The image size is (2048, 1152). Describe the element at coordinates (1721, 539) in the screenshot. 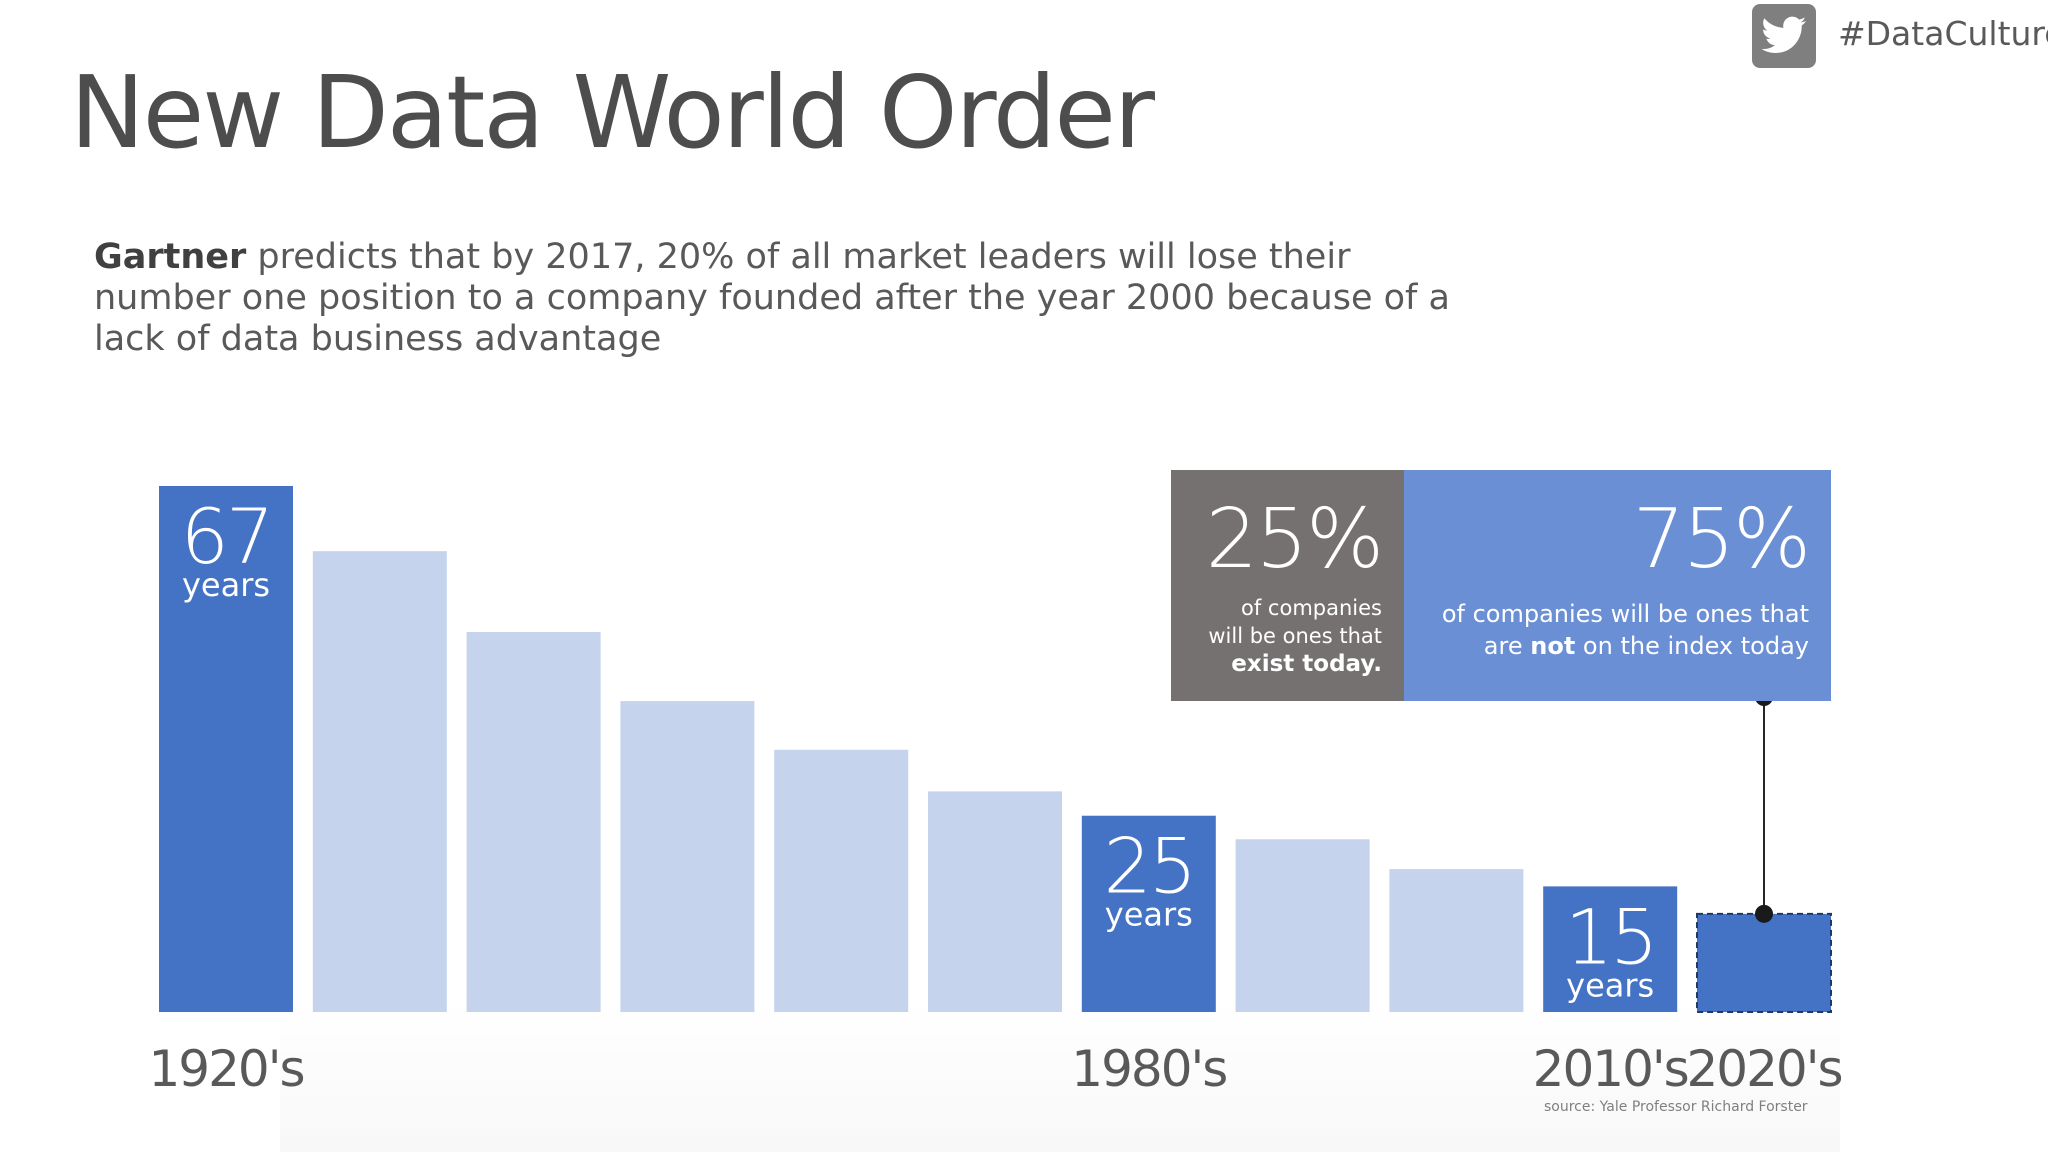

I see `callout-right-value: 75%` at that location.